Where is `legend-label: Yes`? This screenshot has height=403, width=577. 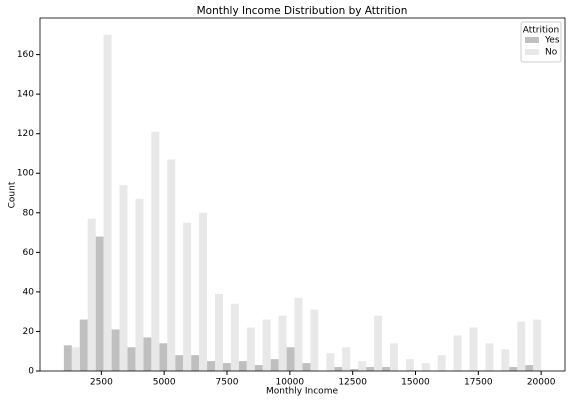 legend-label: Yes is located at coordinates (552, 41).